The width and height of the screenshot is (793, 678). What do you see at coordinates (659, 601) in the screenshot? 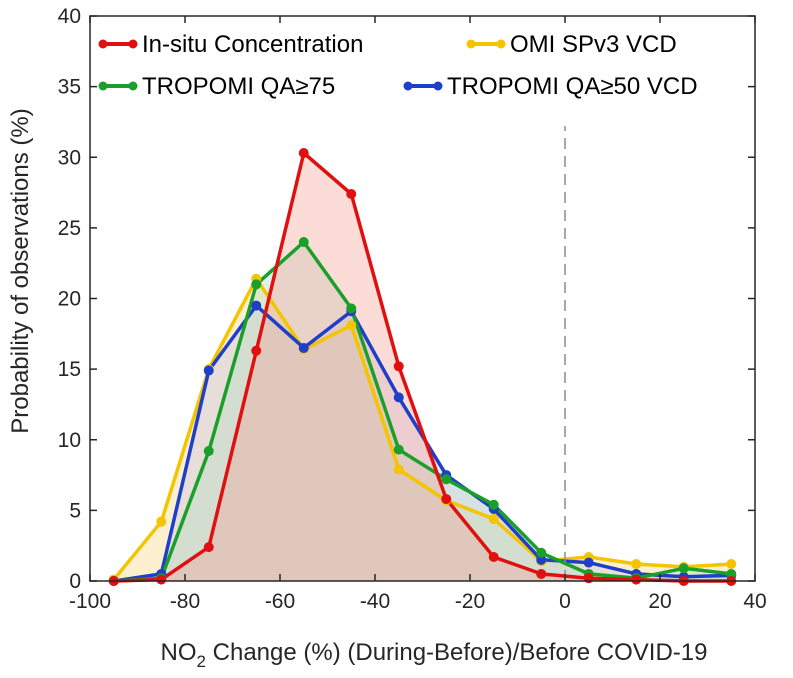
I see `x-tick-label: 20` at bounding box center [659, 601].